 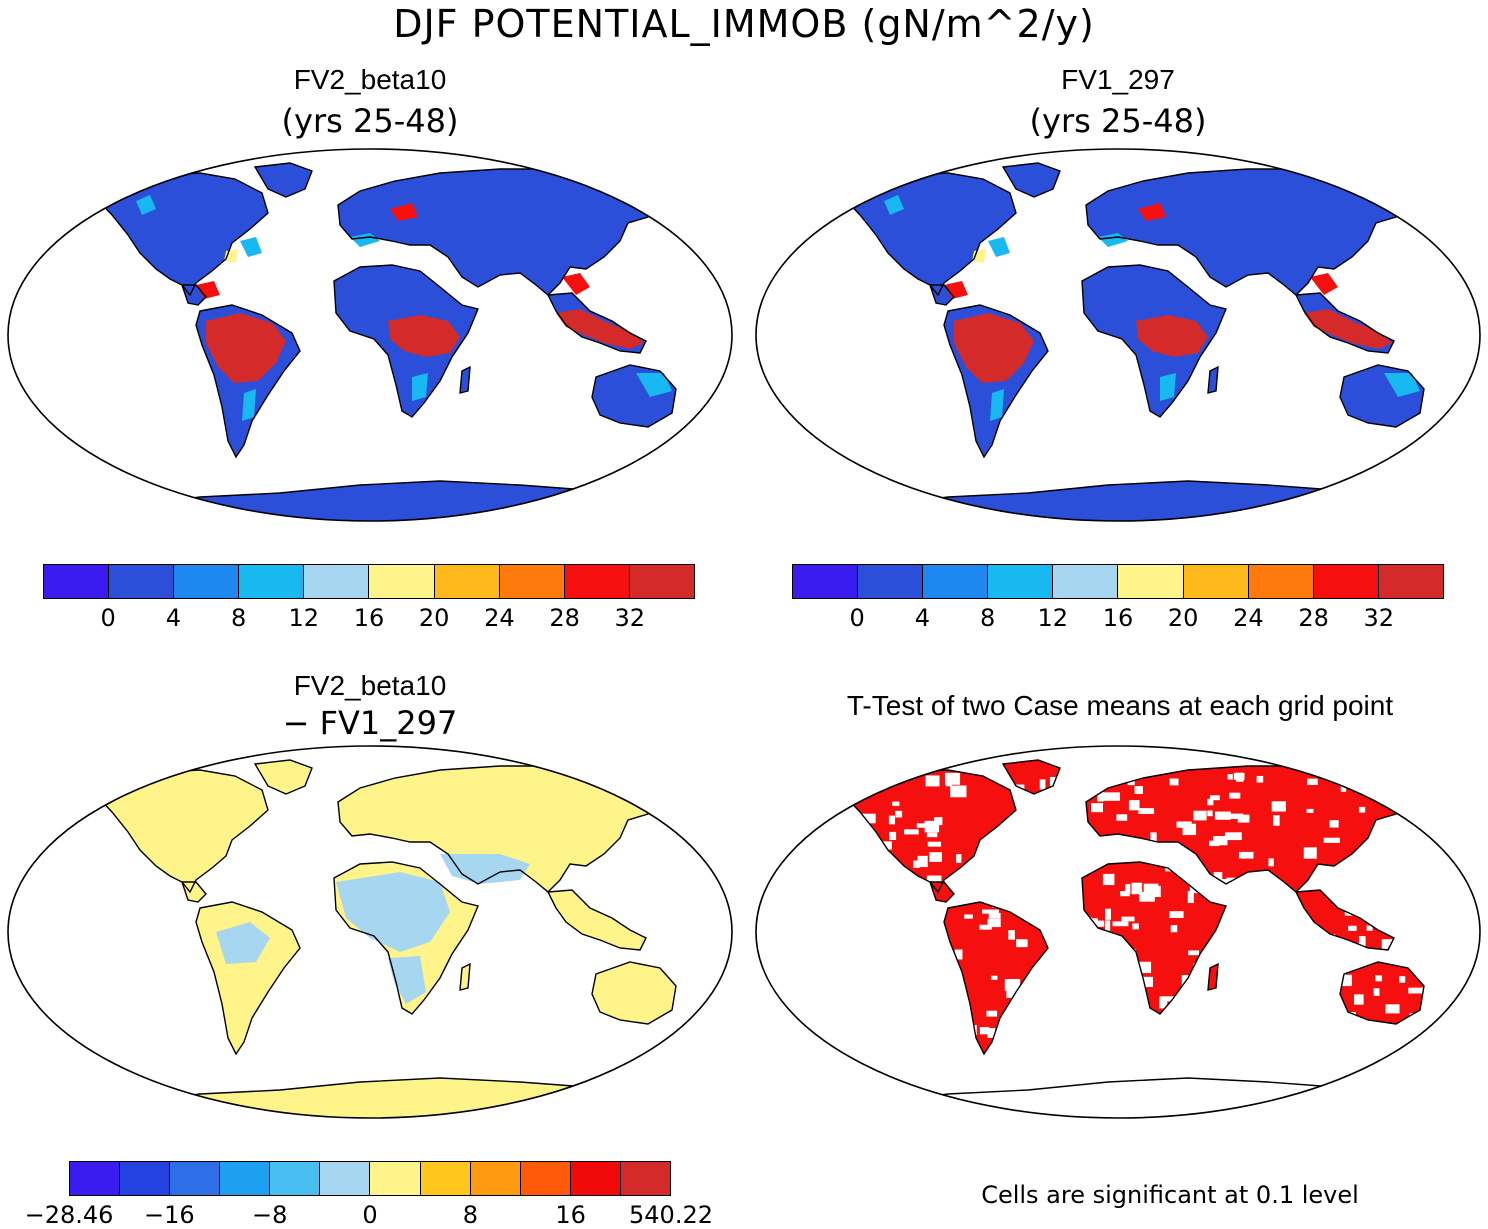 I want to click on land-greenland, so click(x=283, y=180).